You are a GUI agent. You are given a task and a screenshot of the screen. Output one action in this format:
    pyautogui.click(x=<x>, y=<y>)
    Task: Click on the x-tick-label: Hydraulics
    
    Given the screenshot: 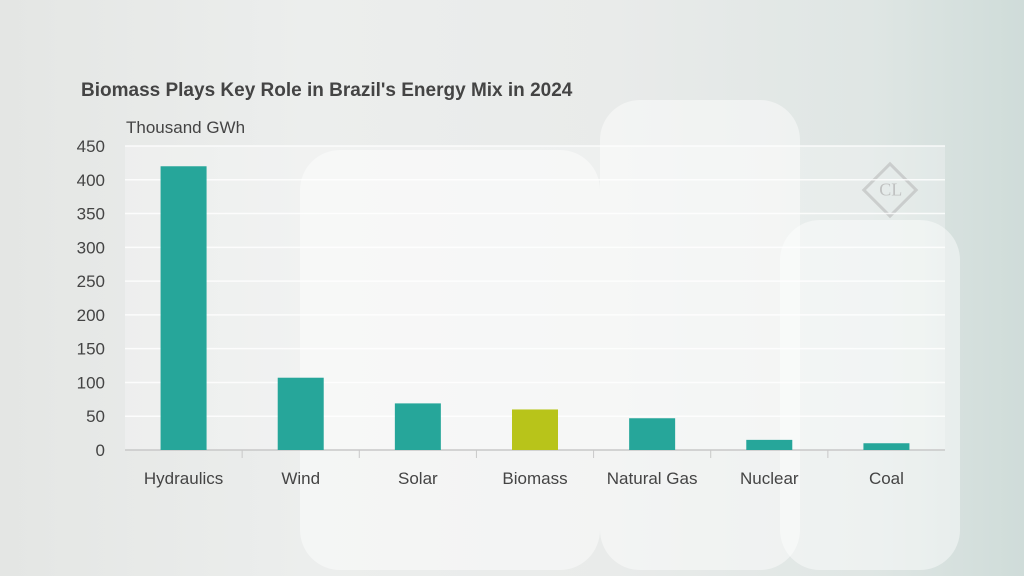 What is the action you would take?
    pyautogui.click(x=183, y=478)
    